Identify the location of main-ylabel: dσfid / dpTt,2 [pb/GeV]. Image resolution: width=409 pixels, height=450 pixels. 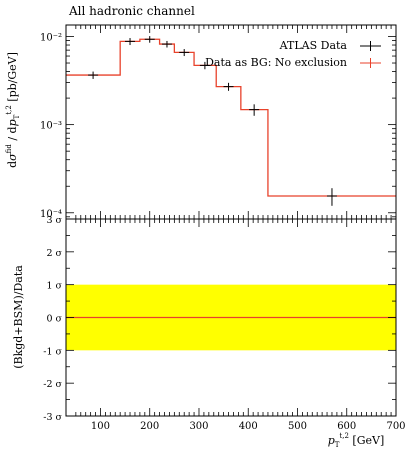
(13, 110).